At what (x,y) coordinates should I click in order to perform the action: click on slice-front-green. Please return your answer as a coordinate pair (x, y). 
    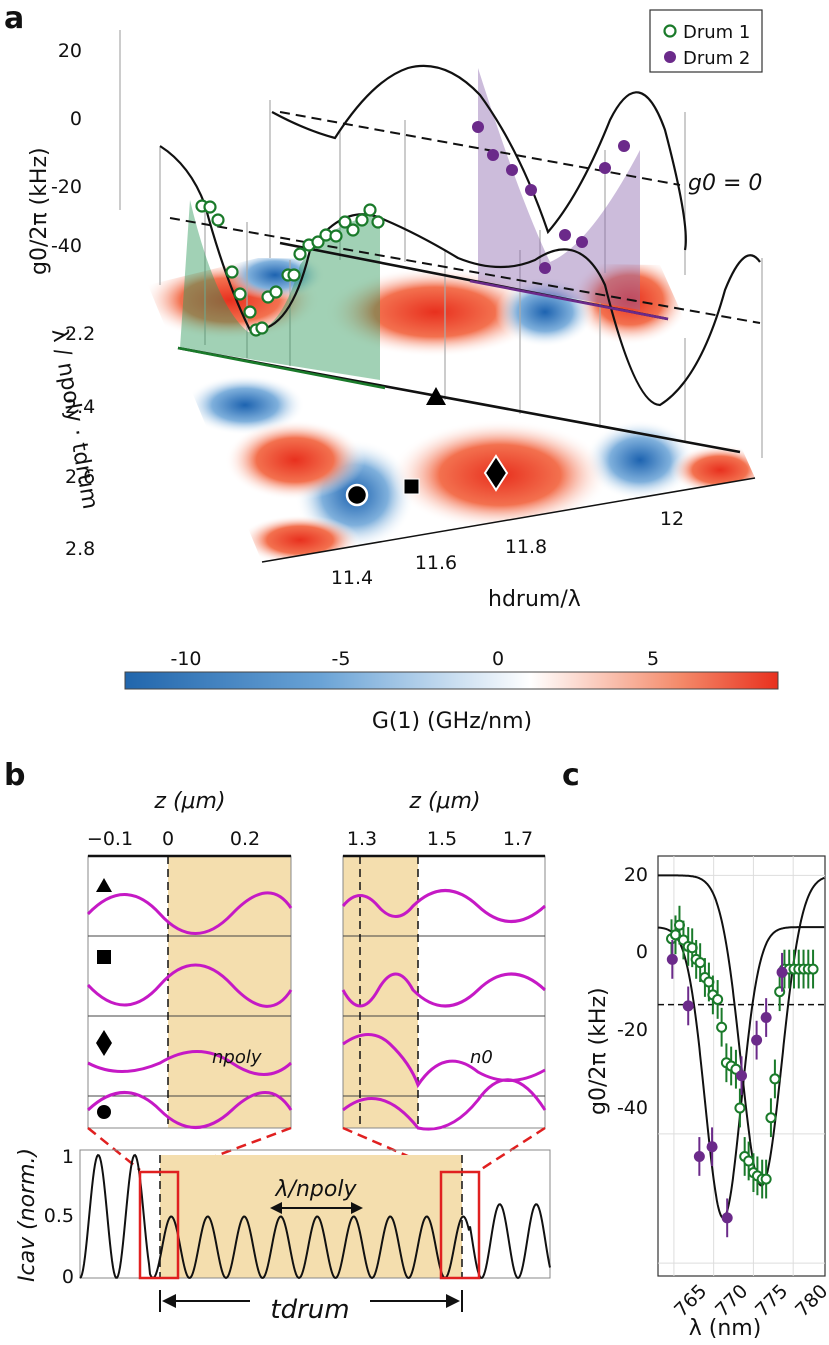
    Looking at the image, I should click on (281, 368).